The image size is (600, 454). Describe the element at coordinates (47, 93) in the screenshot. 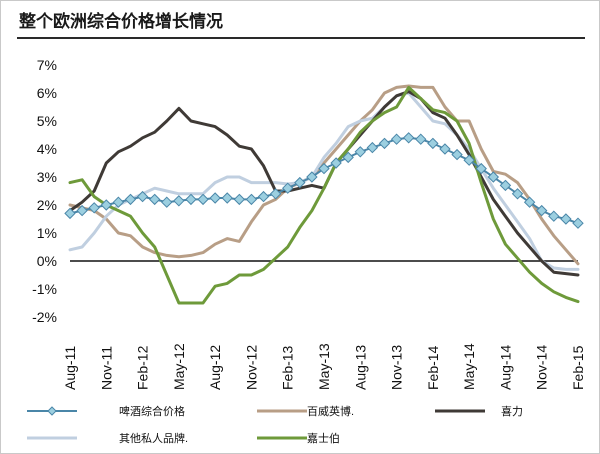

I see `y-tick-label: 6%` at that location.